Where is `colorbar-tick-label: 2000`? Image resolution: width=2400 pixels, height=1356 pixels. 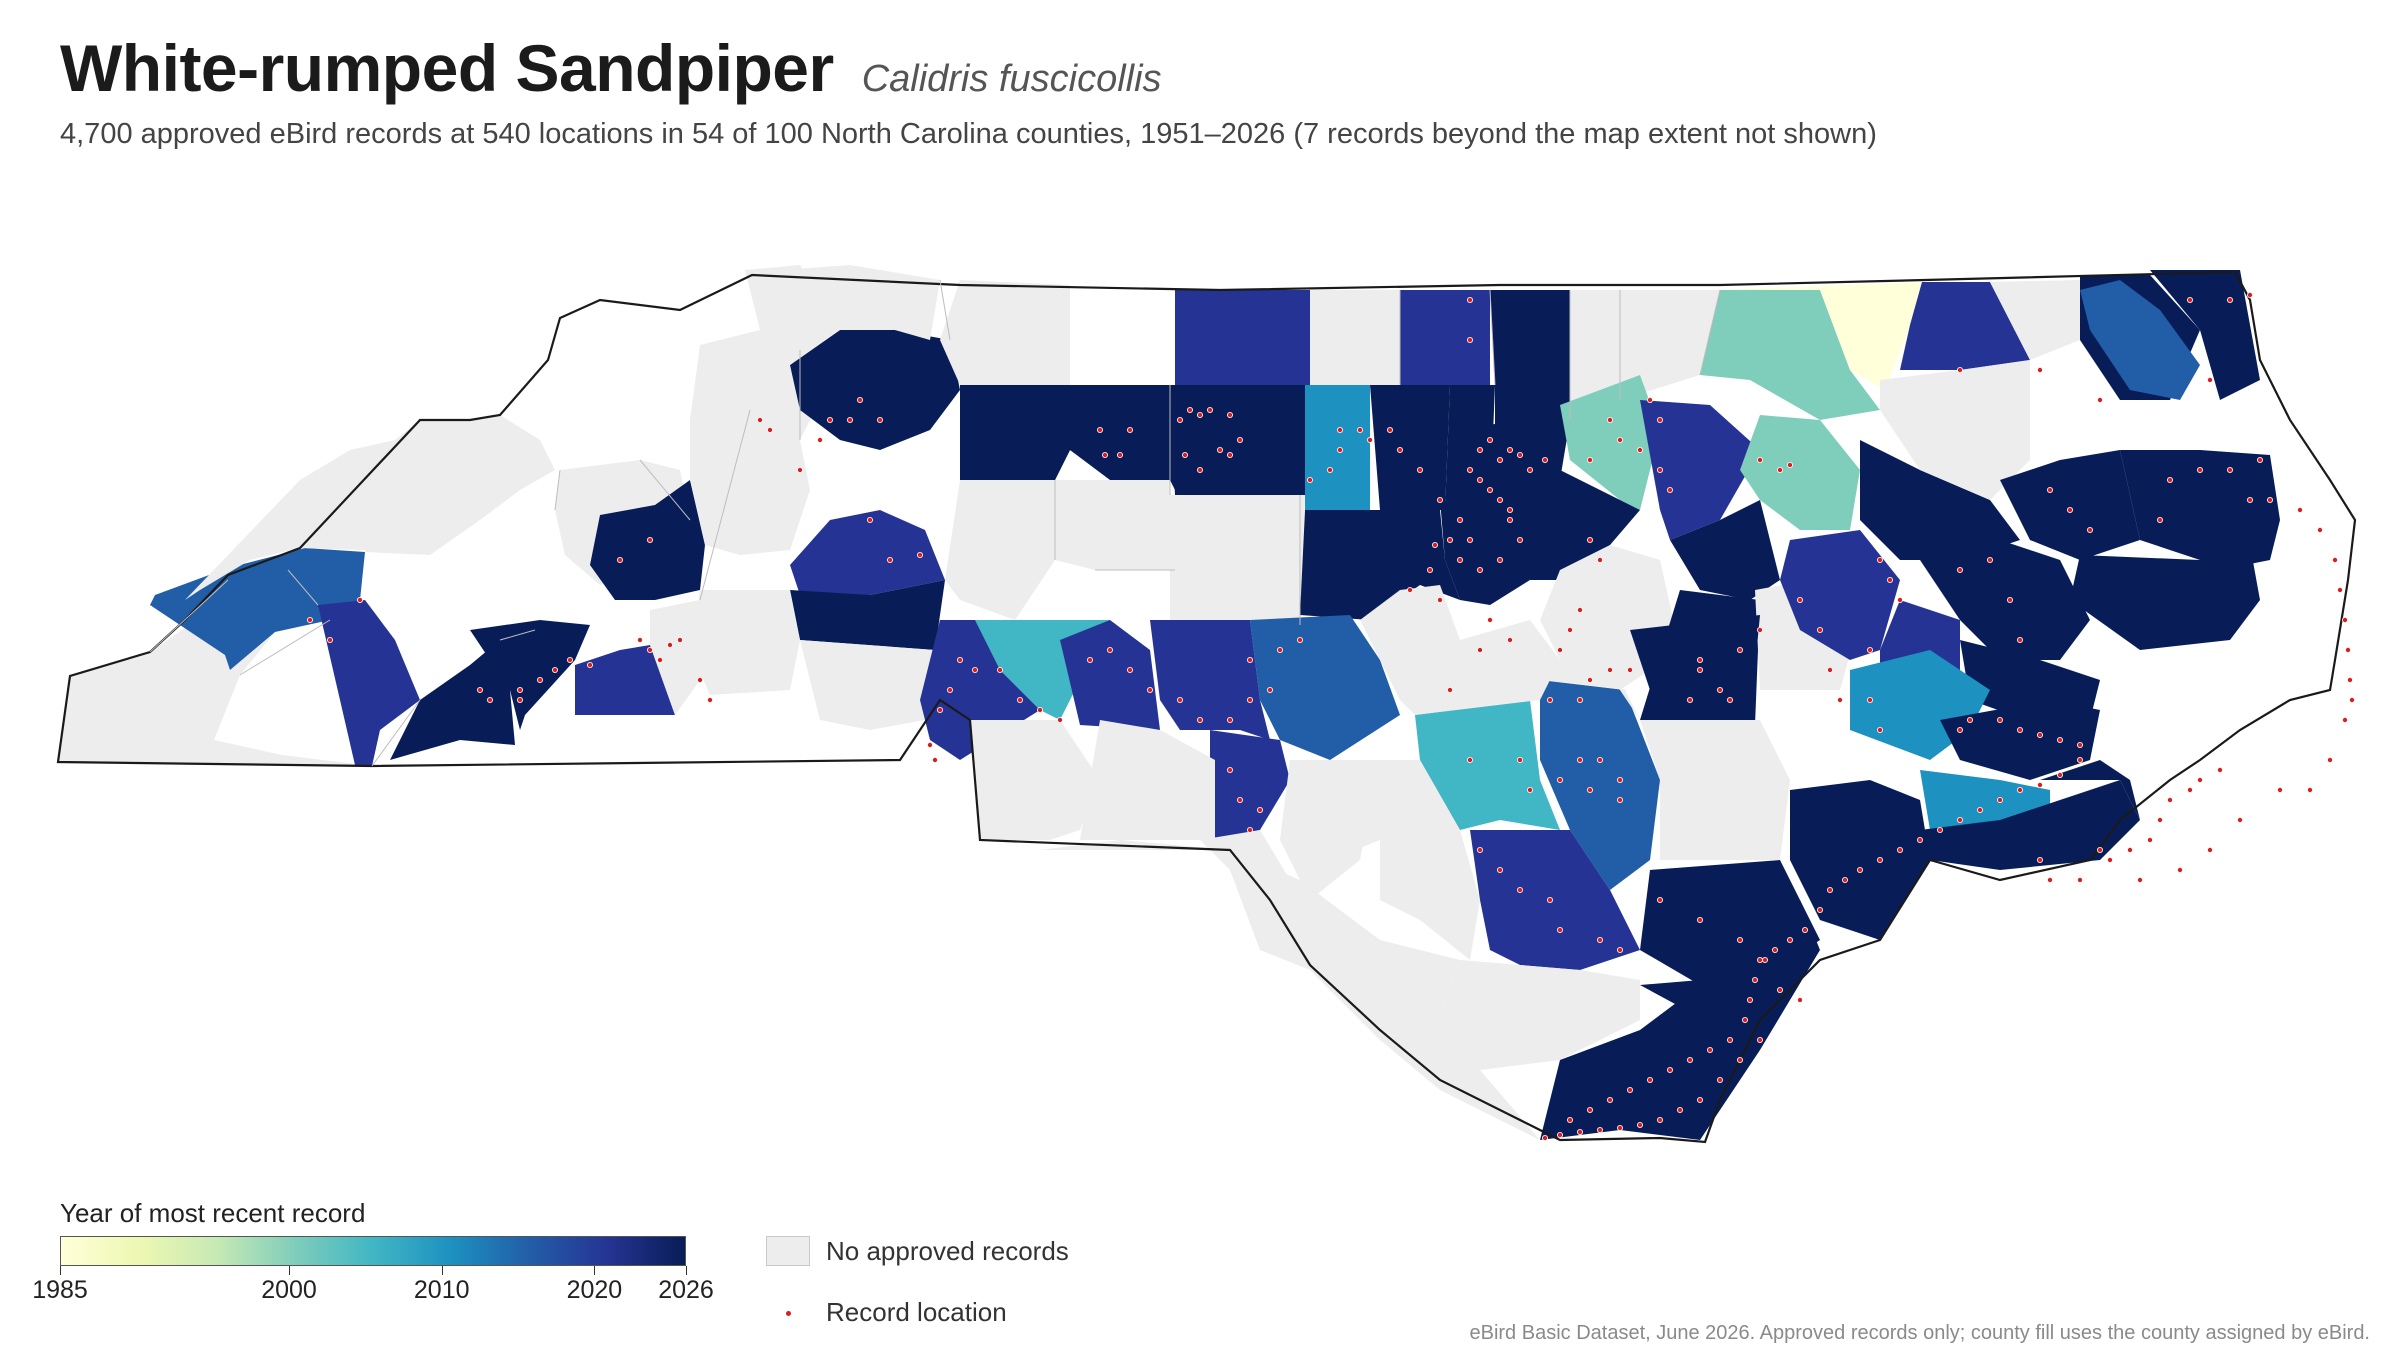
colorbar-tick-label: 2000 is located at coordinates (289, 1290).